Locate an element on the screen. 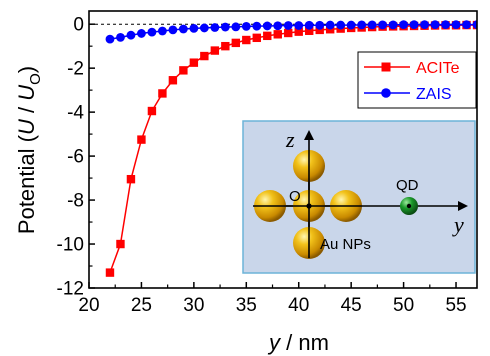 This screenshot has height=356, width=490. x-axis-label: y / nm is located at coordinates (298, 342).